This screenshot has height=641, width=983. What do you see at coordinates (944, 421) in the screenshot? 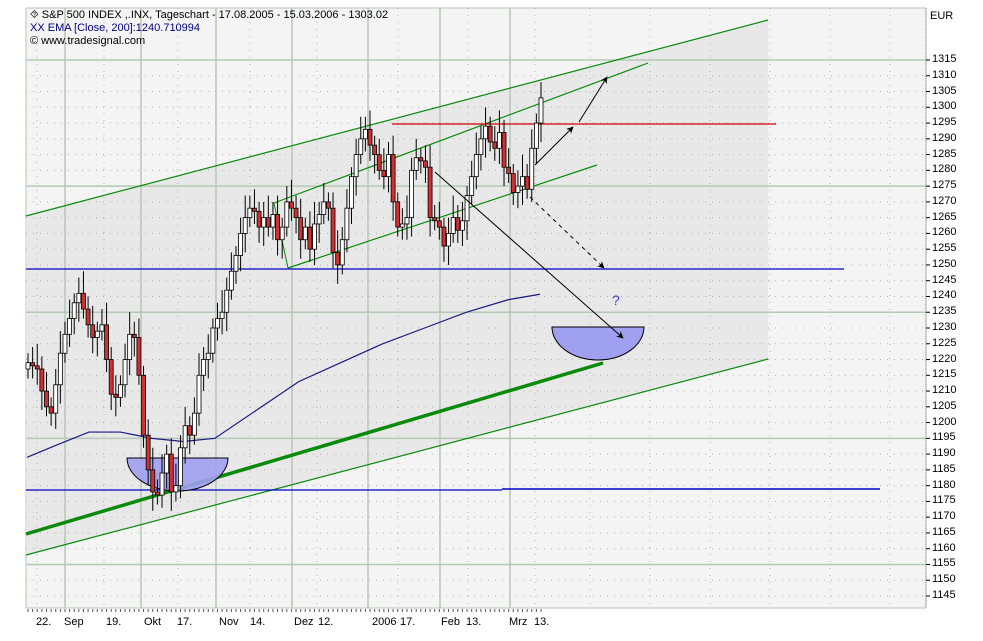
I see `y-tick-label: 1200` at bounding box center [944, 421].